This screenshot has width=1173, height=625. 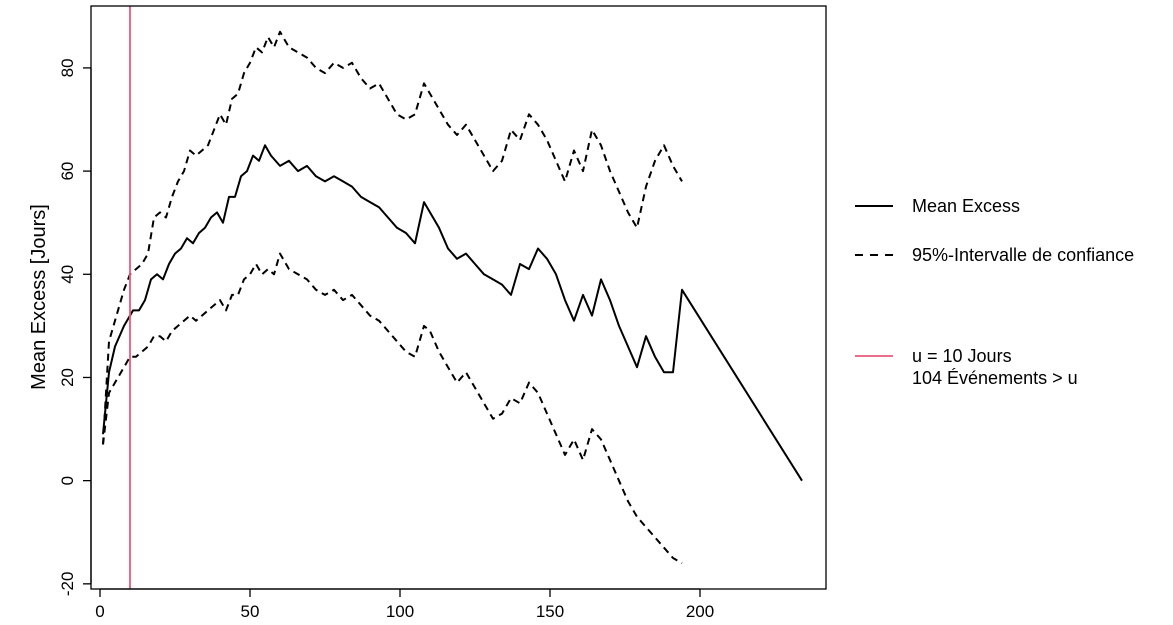 What do you see at coordinates (550, 611) in the screenshot?
I see `x-tick-label: 150` at bounding box center [550, 611].